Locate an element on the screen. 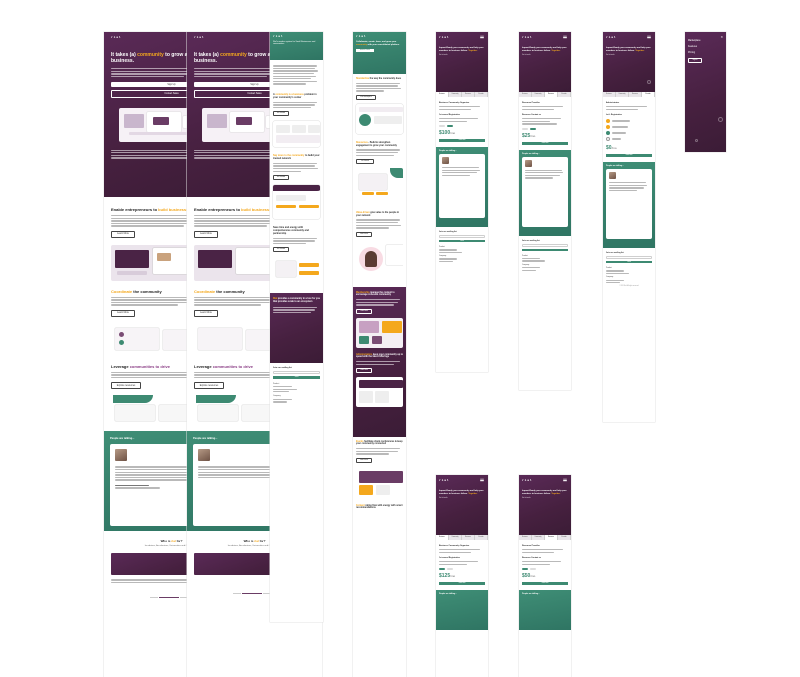 Image resolution: width=800 pixels, height=677 pixels. get-started-button-3: Get Started is located at coordinates (281, 250).